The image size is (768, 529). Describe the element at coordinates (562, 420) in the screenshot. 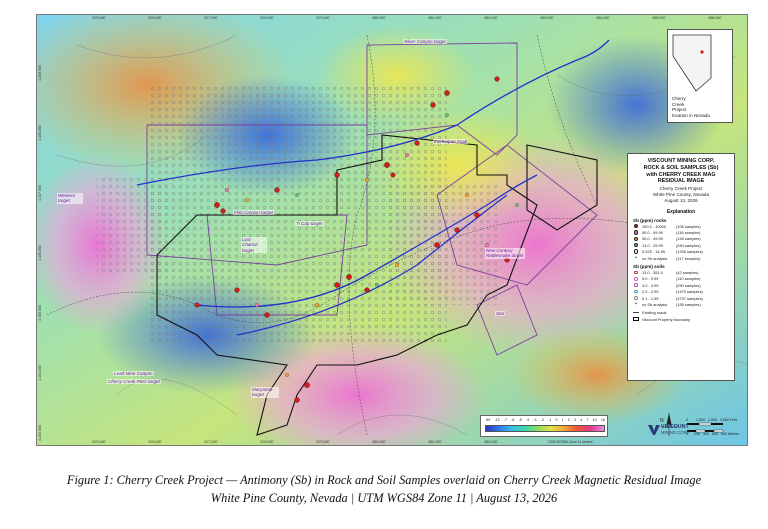

I see `colorbar-tick-label: 1` at that location.